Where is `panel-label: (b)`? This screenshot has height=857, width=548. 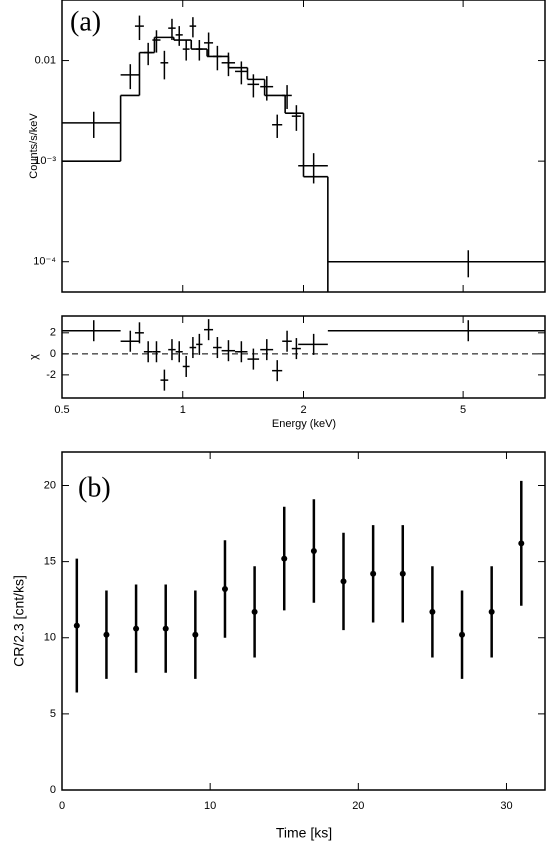
panel-label: (b) is located at coordinates (94, 487).